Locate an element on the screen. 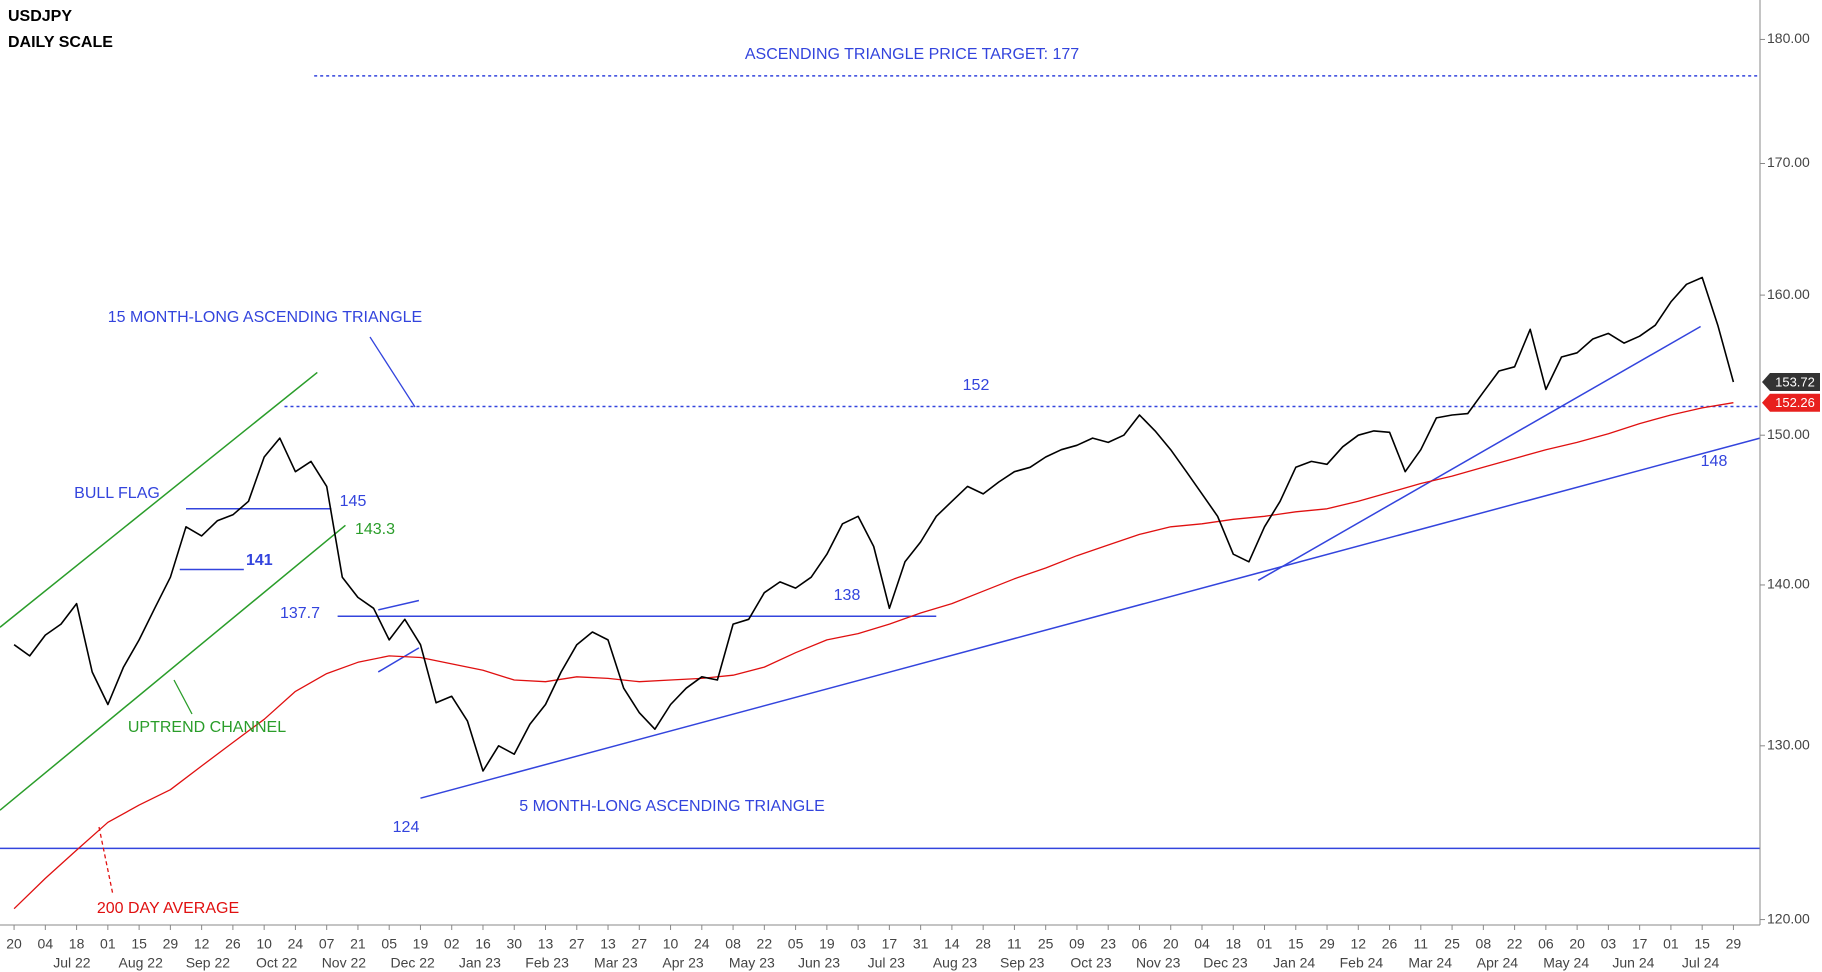 This screenshot has height=972, width=1822. y-tick-label: 160.00 is located at coordinates (1788, 294).